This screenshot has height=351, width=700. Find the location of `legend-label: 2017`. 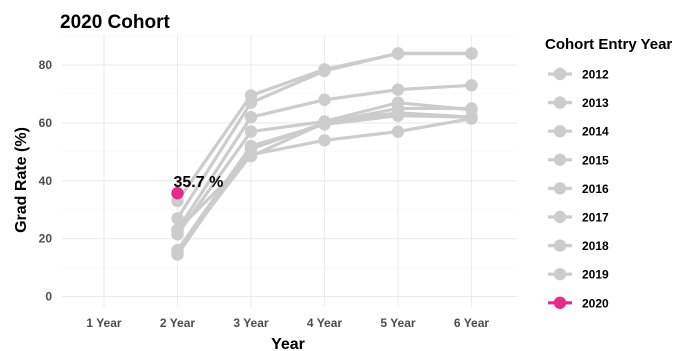

legend-label: 2017 is located at coordinates (595, 218).